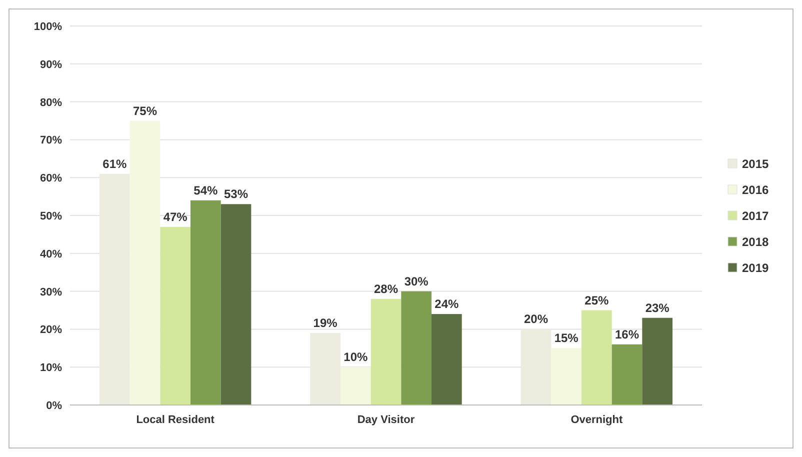 This screenshot has width=802, height=457. I want to click on y-tick-label: 30%, so click(51, 292).